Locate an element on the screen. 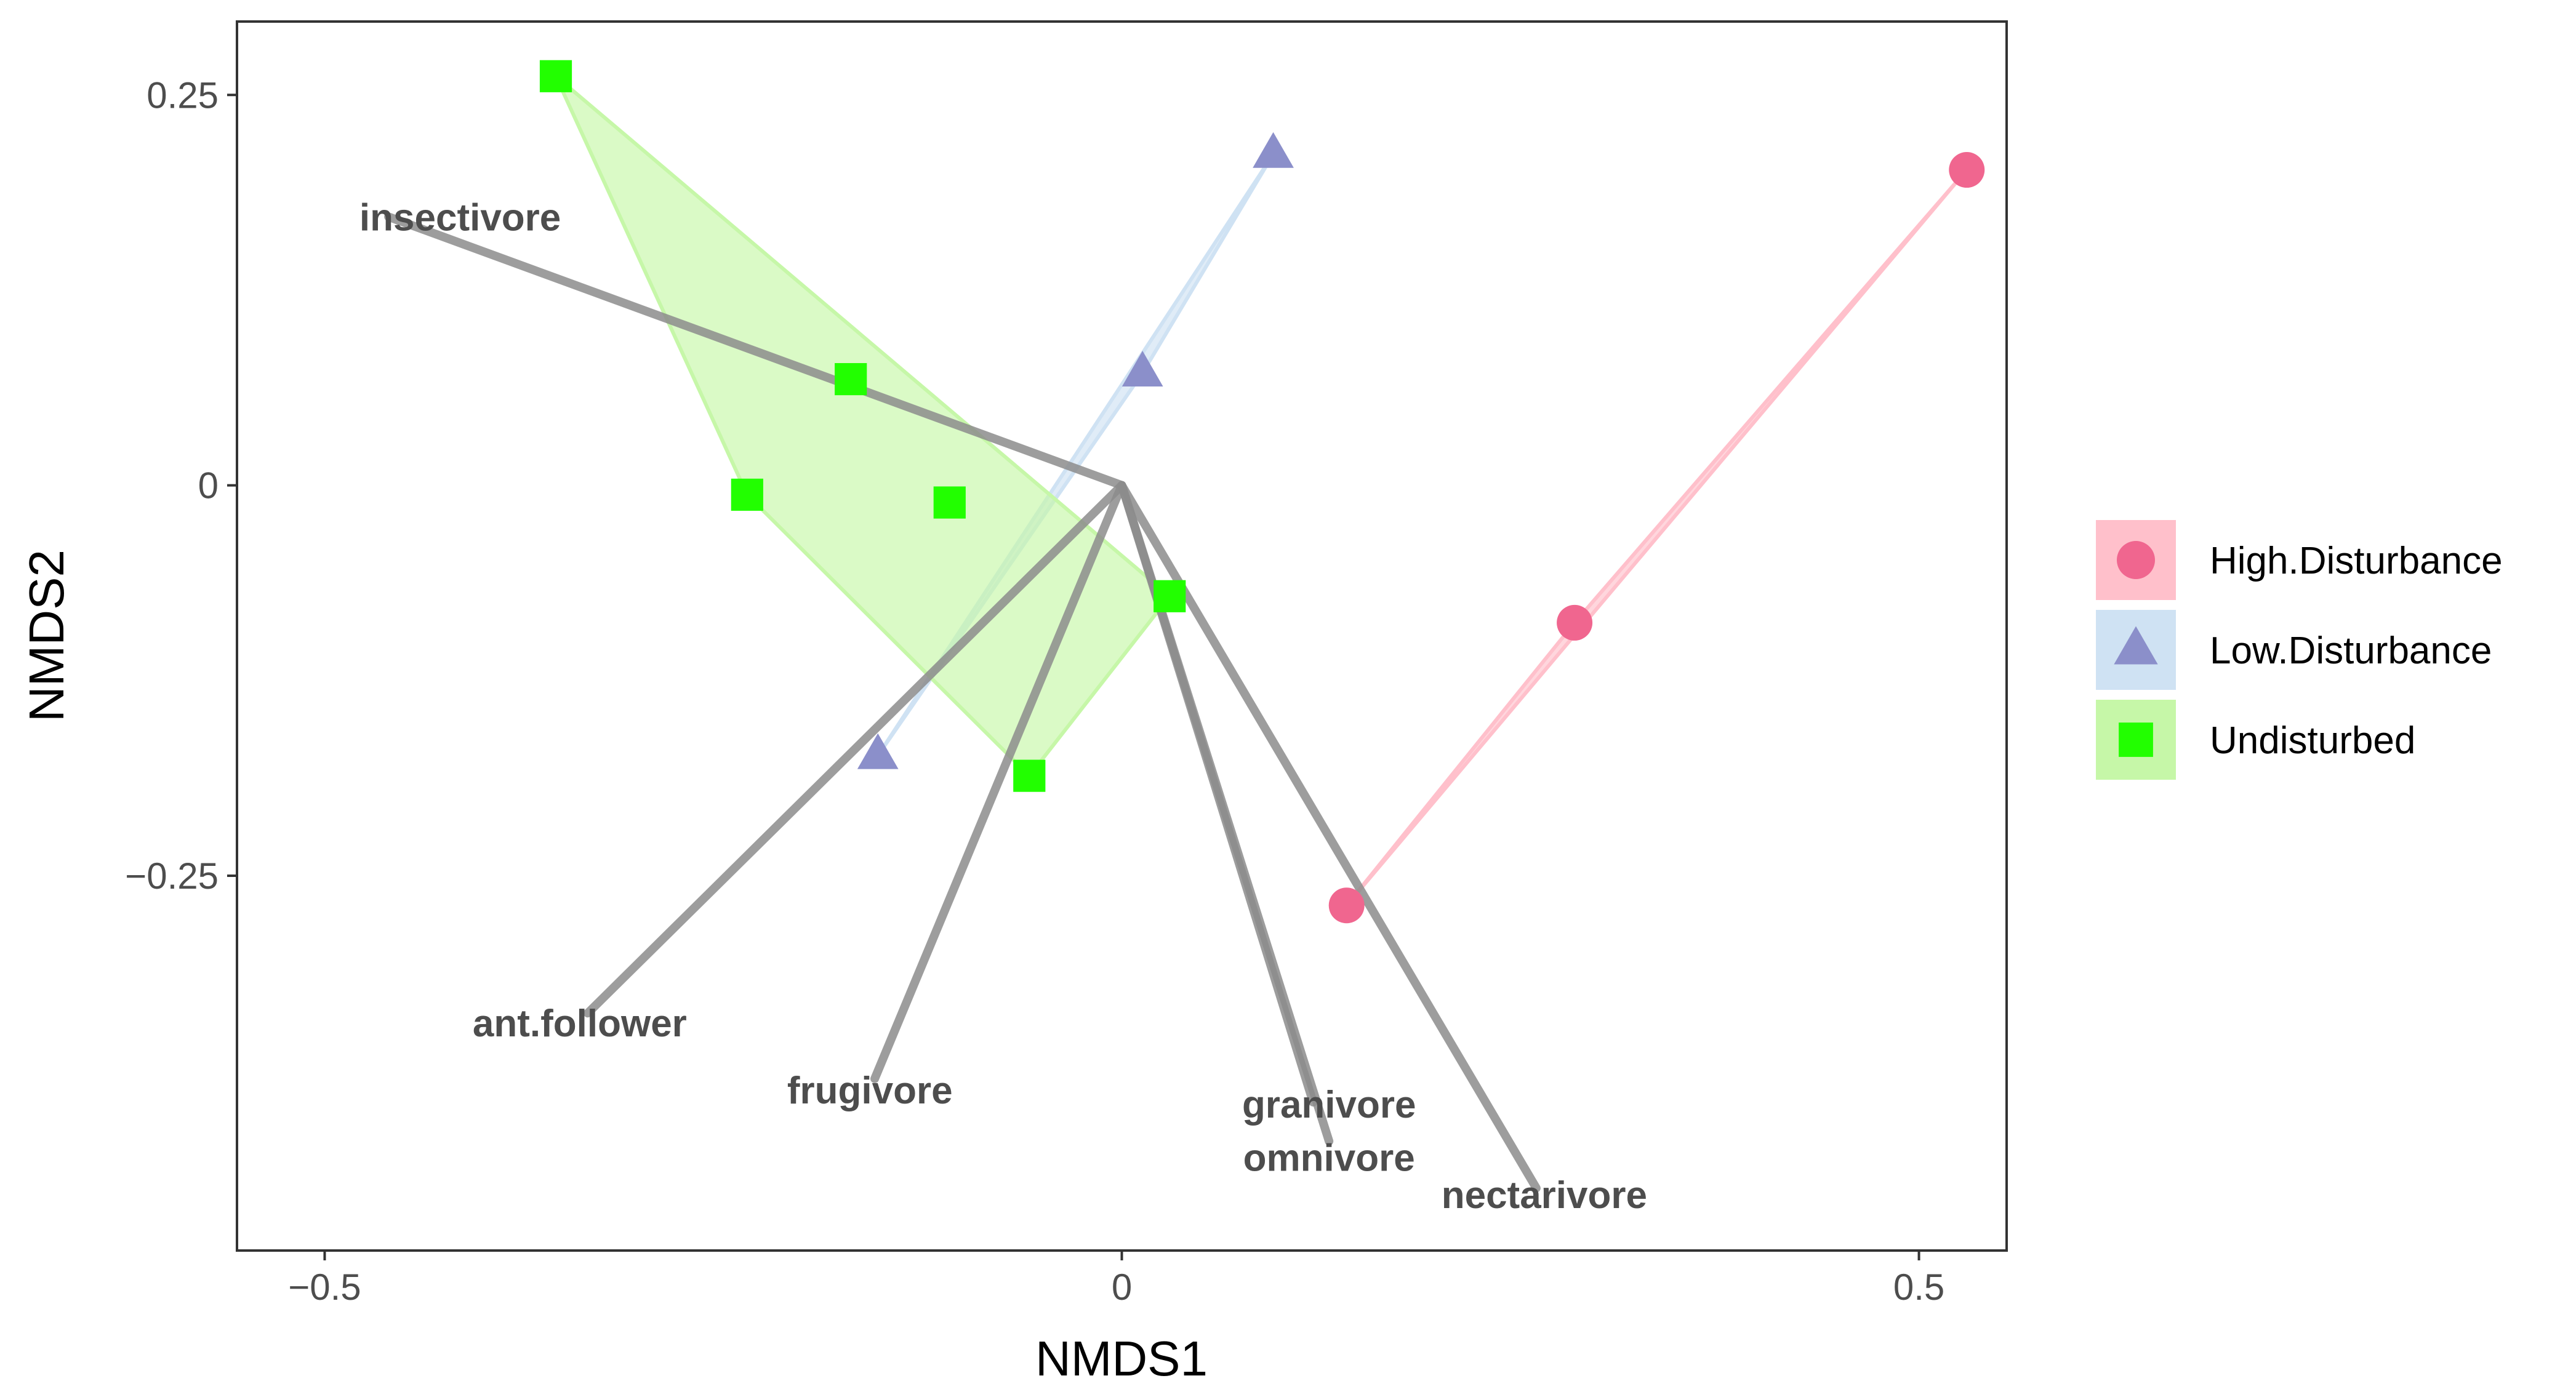 This screenshot has height=1397, width=2576. legend-label: Low.Disturbance is located at coordinates (2351, 651).